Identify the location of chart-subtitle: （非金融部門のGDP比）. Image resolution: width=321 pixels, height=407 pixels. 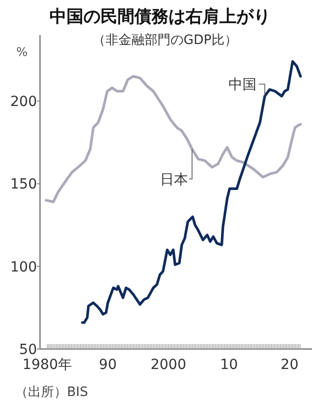
(165, 40).